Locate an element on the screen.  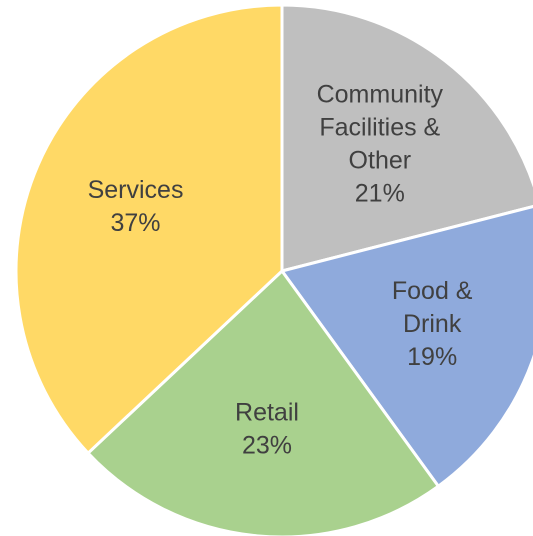
pie-label-food-drink: Food & Drink 19% is located at coordinates (432, 324).